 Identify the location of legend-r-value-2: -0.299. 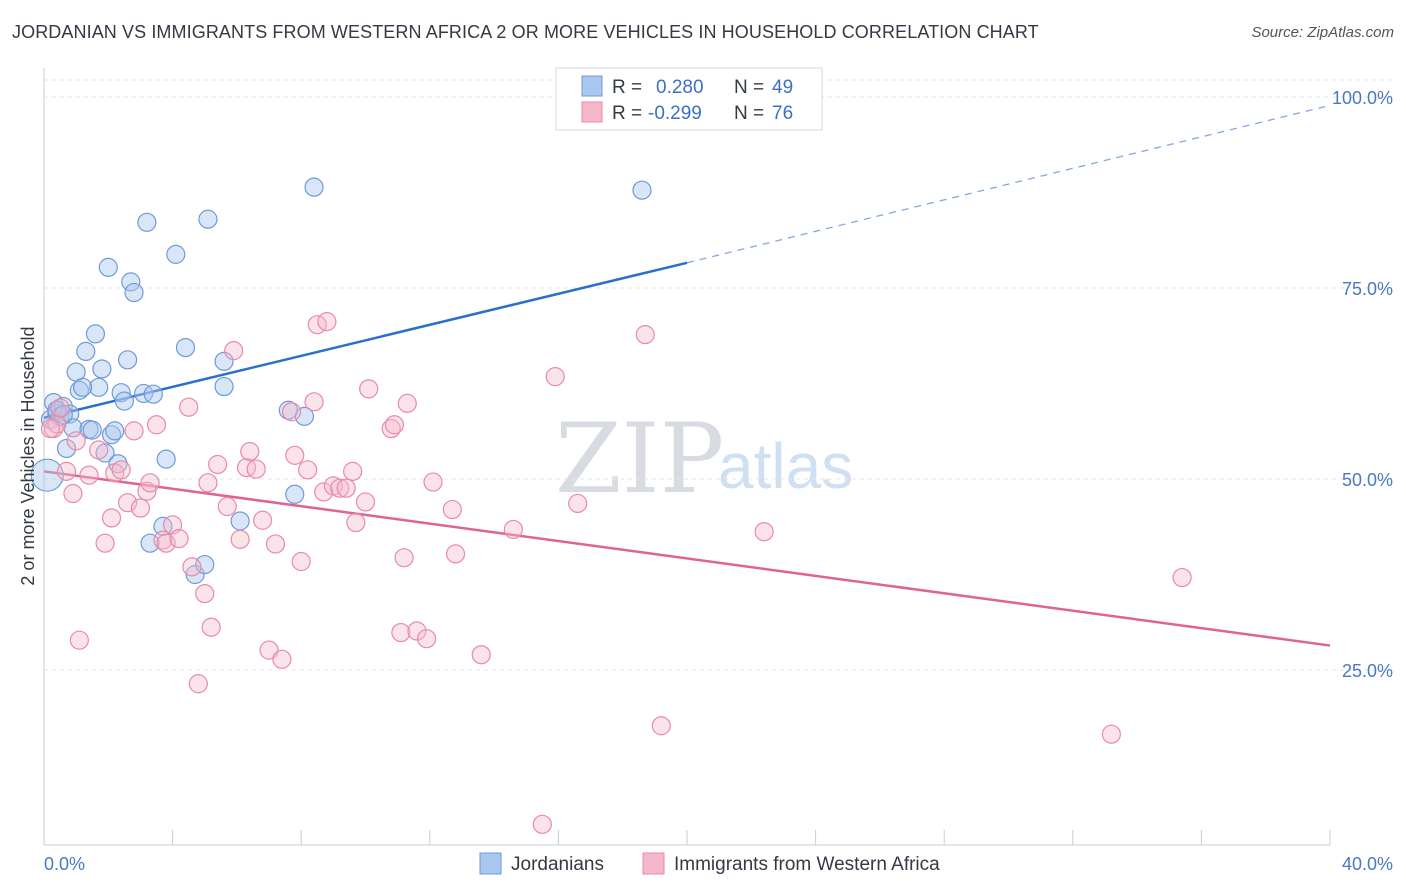
(675, 113).